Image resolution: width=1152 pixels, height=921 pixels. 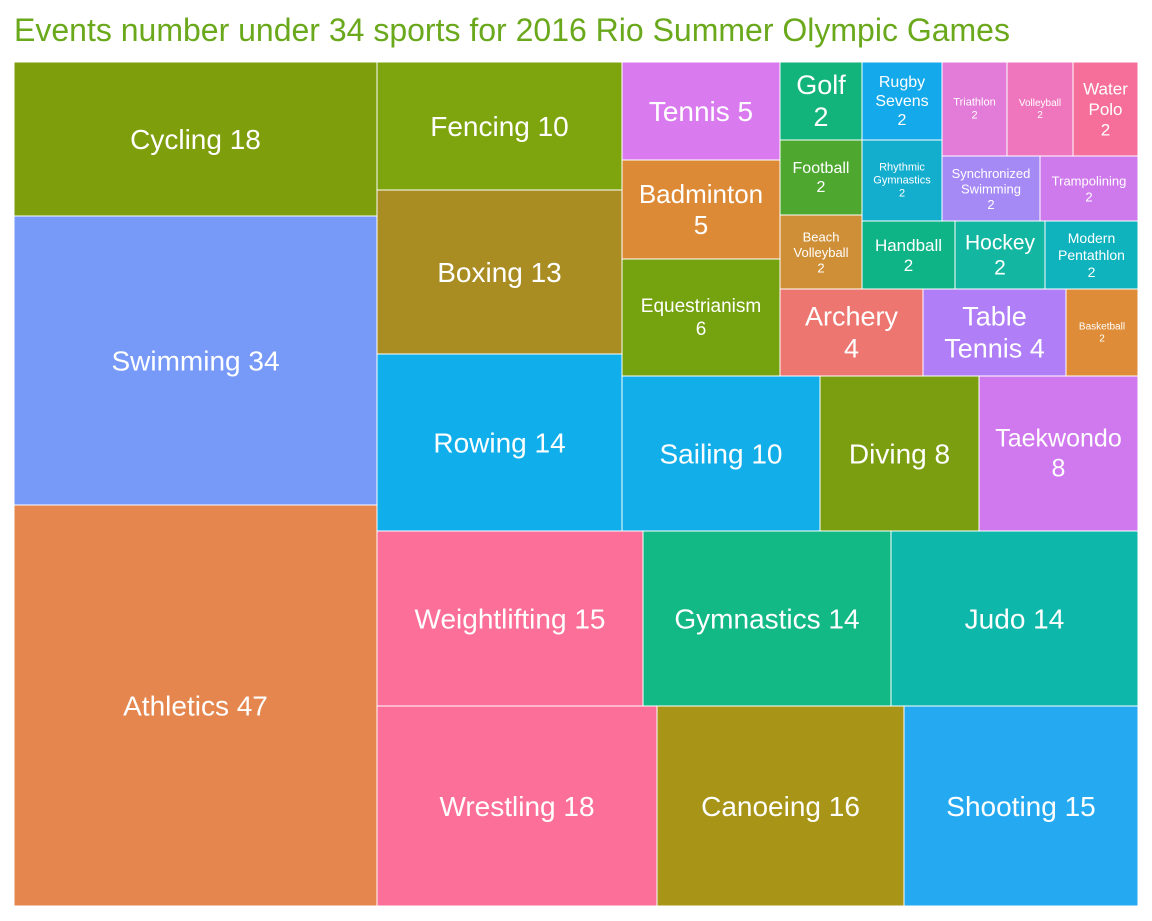 I want to click on treemap-tile-rhythmic-gymnastics: Rhythmic Gymnastics 2, so click(x=902, y=180).